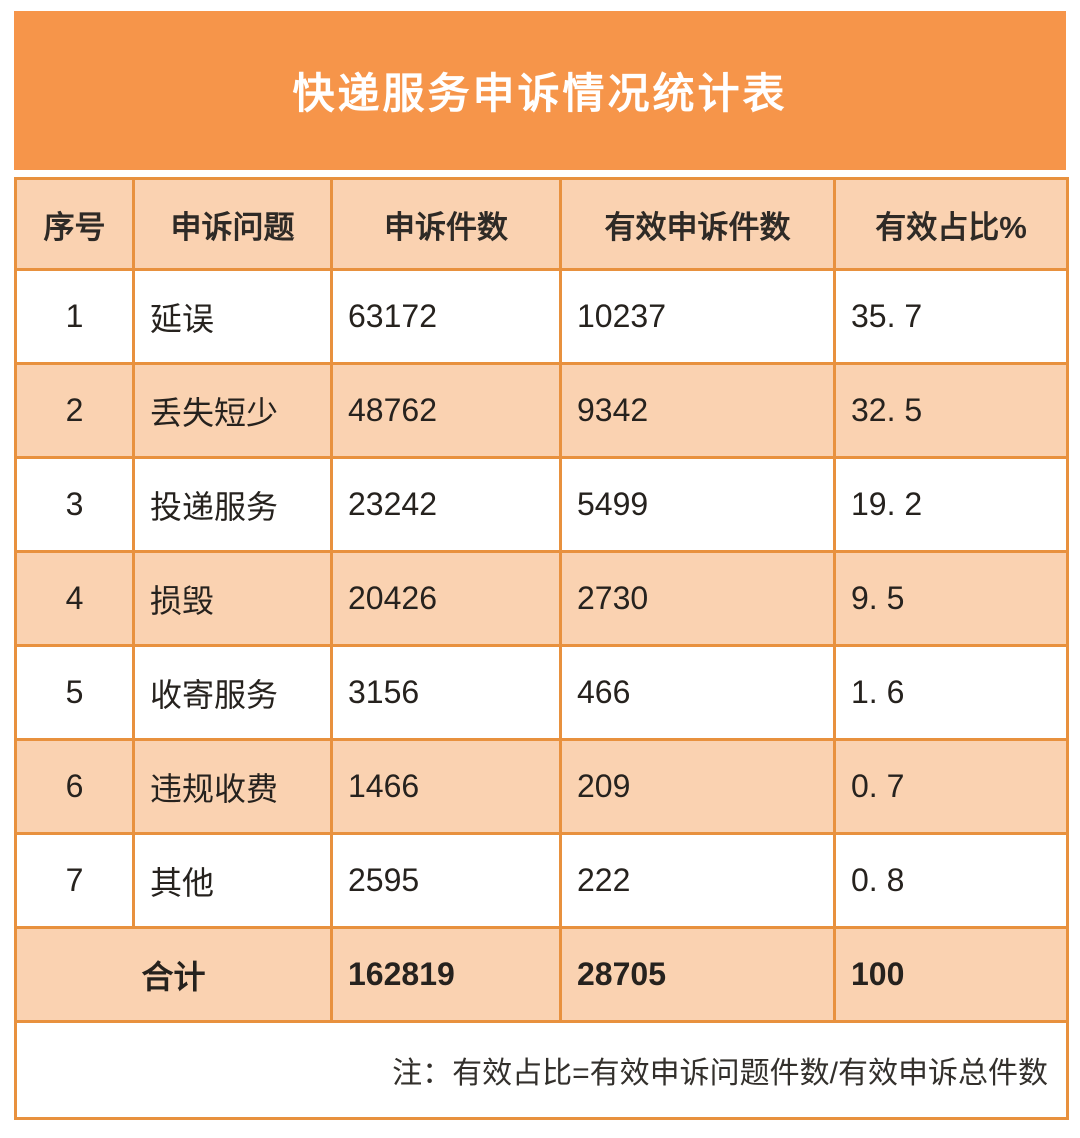  What do you see at coordinates (951, 786) in the screenshot?
I see `cell-valid-percent: 0. 7` at bounding box center [951, 786].